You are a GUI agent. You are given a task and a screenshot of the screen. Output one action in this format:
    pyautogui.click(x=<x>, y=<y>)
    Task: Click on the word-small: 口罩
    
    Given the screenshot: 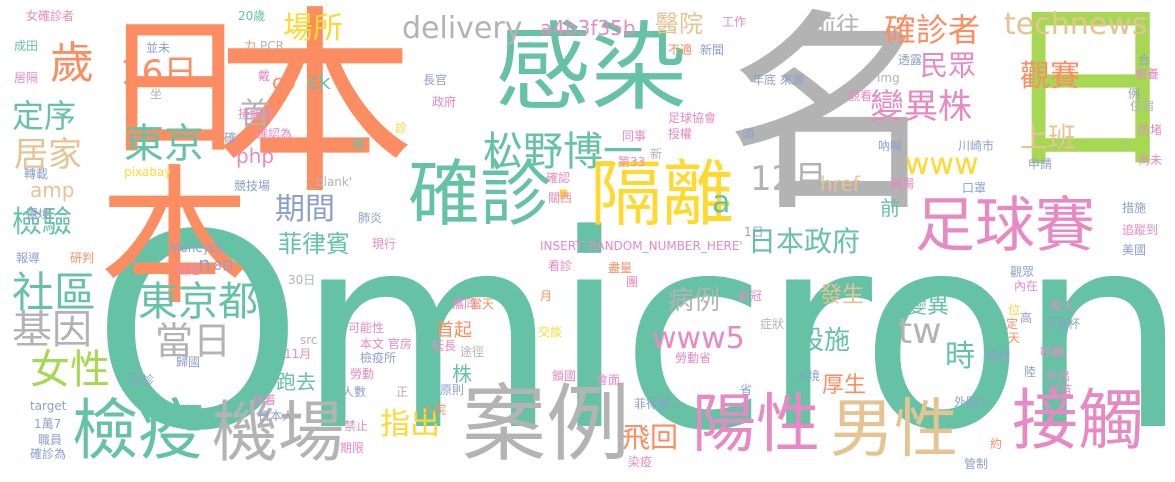 What is the action you would take?
    pyautogui.click(x=974, y=188)
    